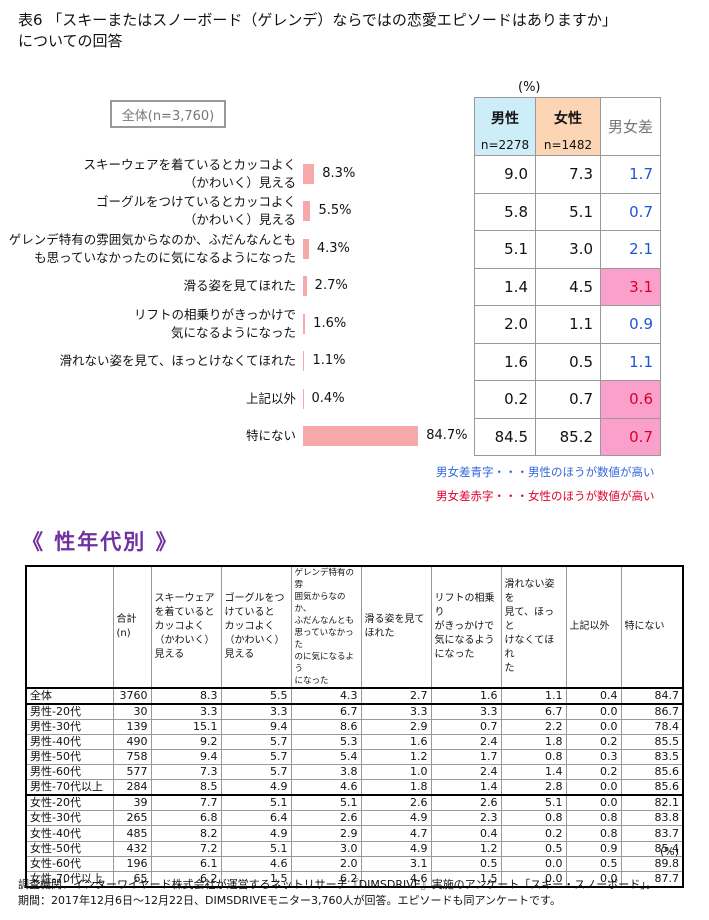 This screenshot has height=920, width=709. I want to click on table-cell: 4.5, so click(568, 286).